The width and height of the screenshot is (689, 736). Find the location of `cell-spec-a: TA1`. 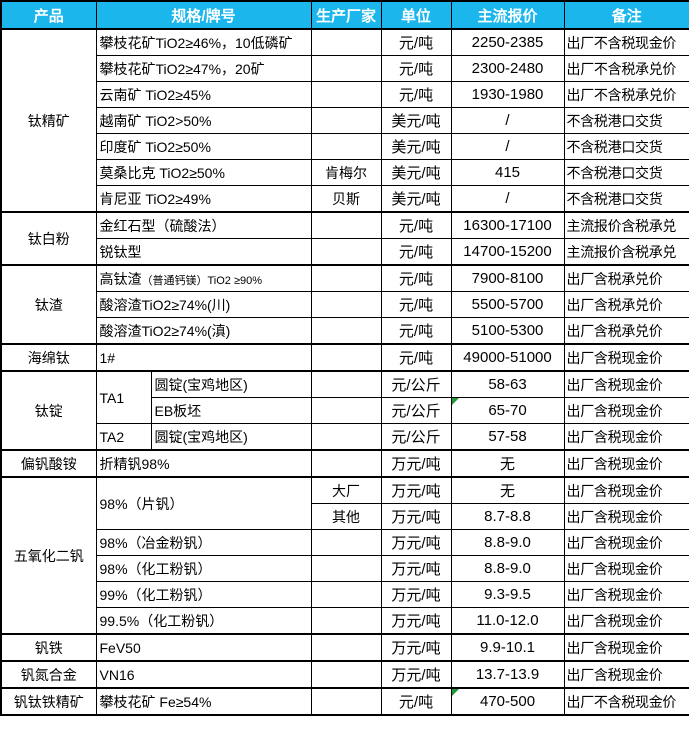

cell-spec-a: TA1 is located at coordinates (123, 397).